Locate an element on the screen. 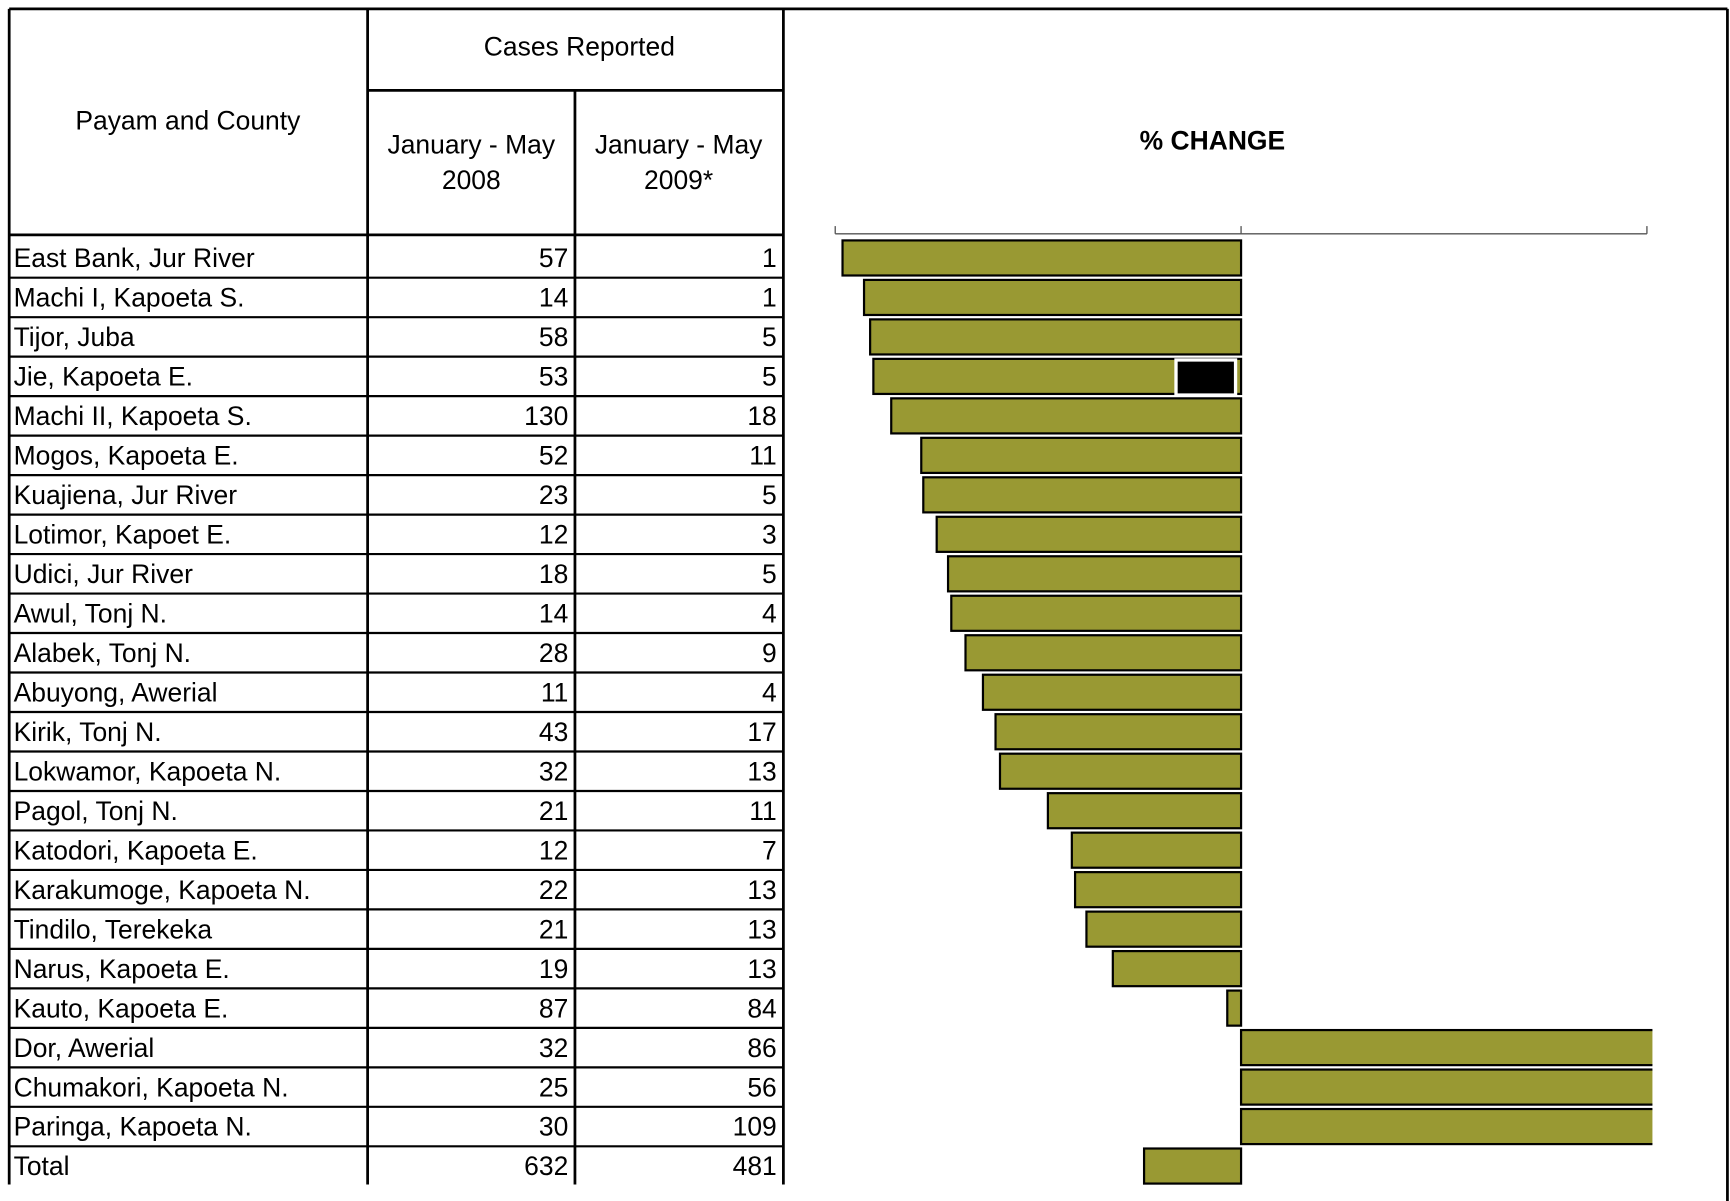 This screenshot has width=1730, height=1201. cell: 84 is located at coordinates (761, 1008).